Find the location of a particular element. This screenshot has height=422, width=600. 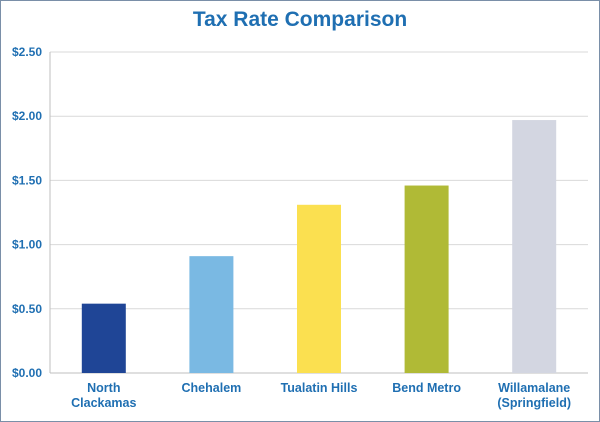

y-tick-label: $1.00 is located at coordinates (27, 245).